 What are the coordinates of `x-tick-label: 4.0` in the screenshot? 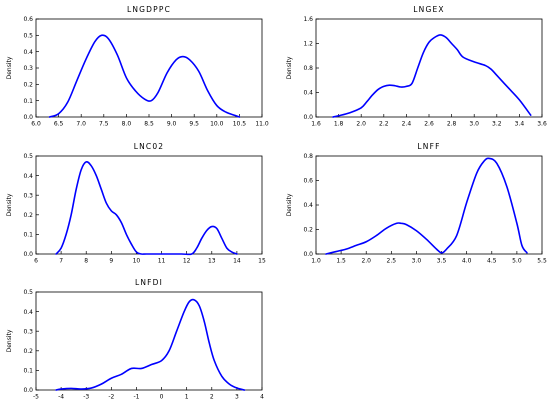 It's located at (467, 261).